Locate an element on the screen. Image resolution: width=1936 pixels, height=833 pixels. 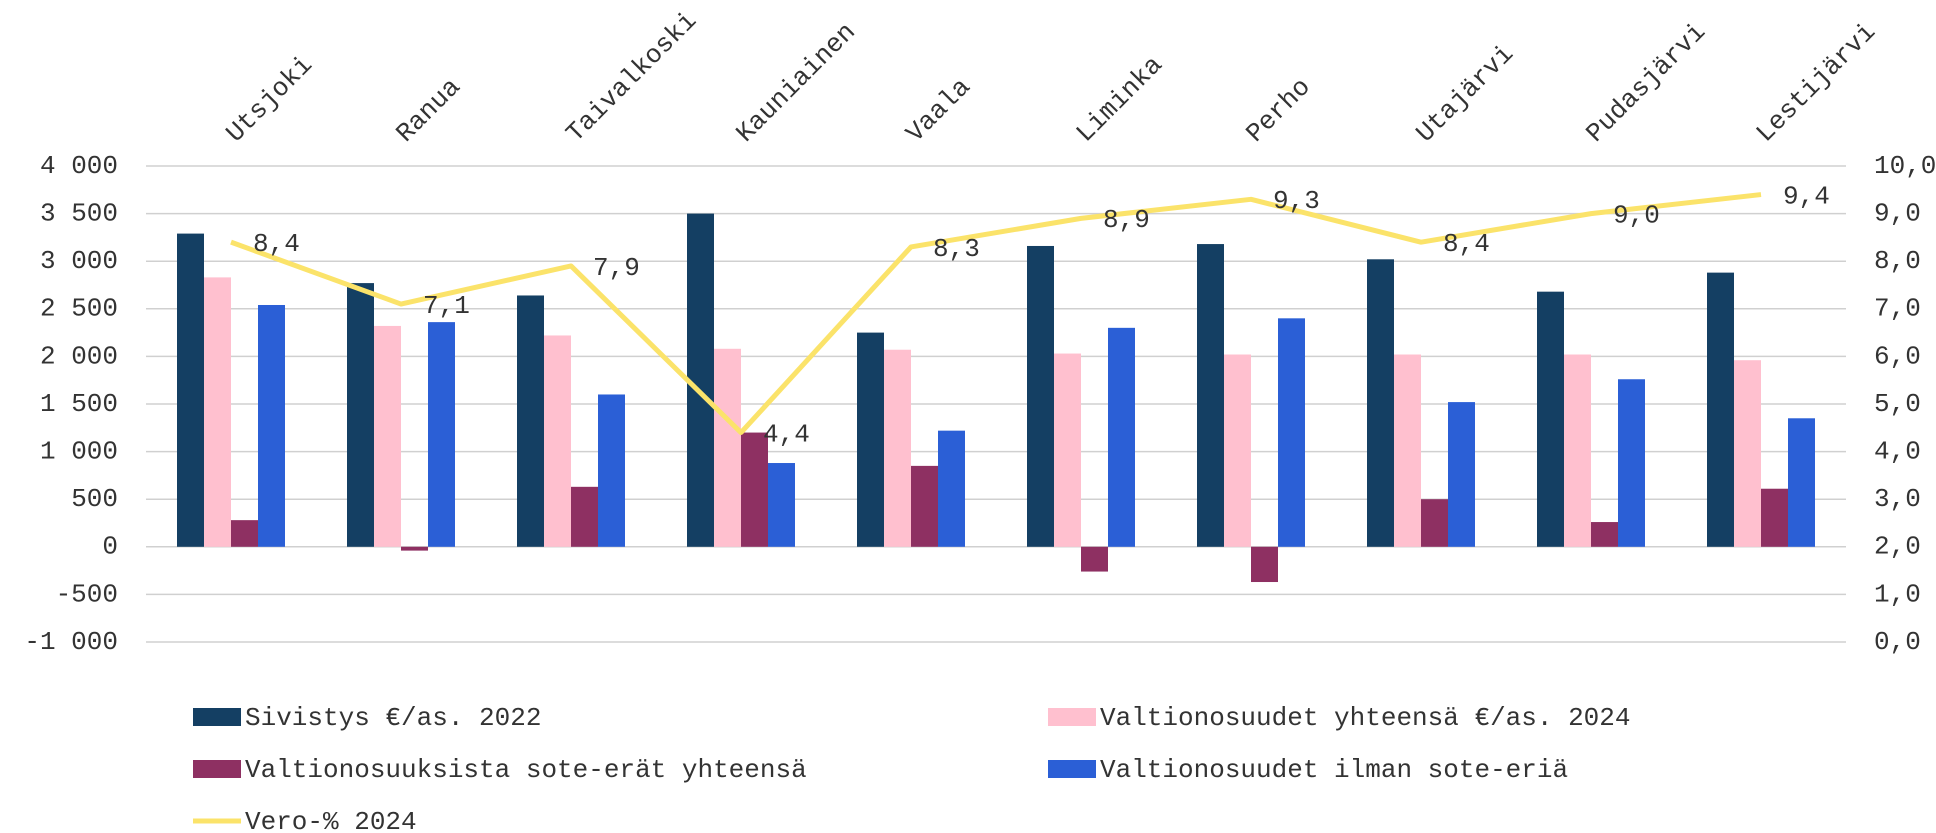
y-tick-label: 500 is located at coordinates (94, 499).